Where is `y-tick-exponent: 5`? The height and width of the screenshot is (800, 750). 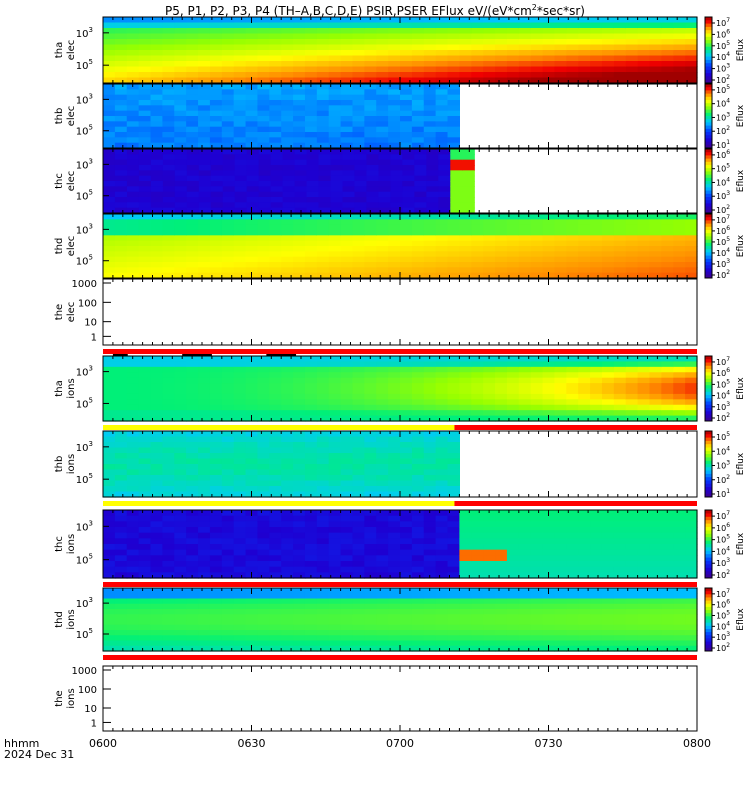
y-tick-exponent: 5 is located at coordinates (91, 128).